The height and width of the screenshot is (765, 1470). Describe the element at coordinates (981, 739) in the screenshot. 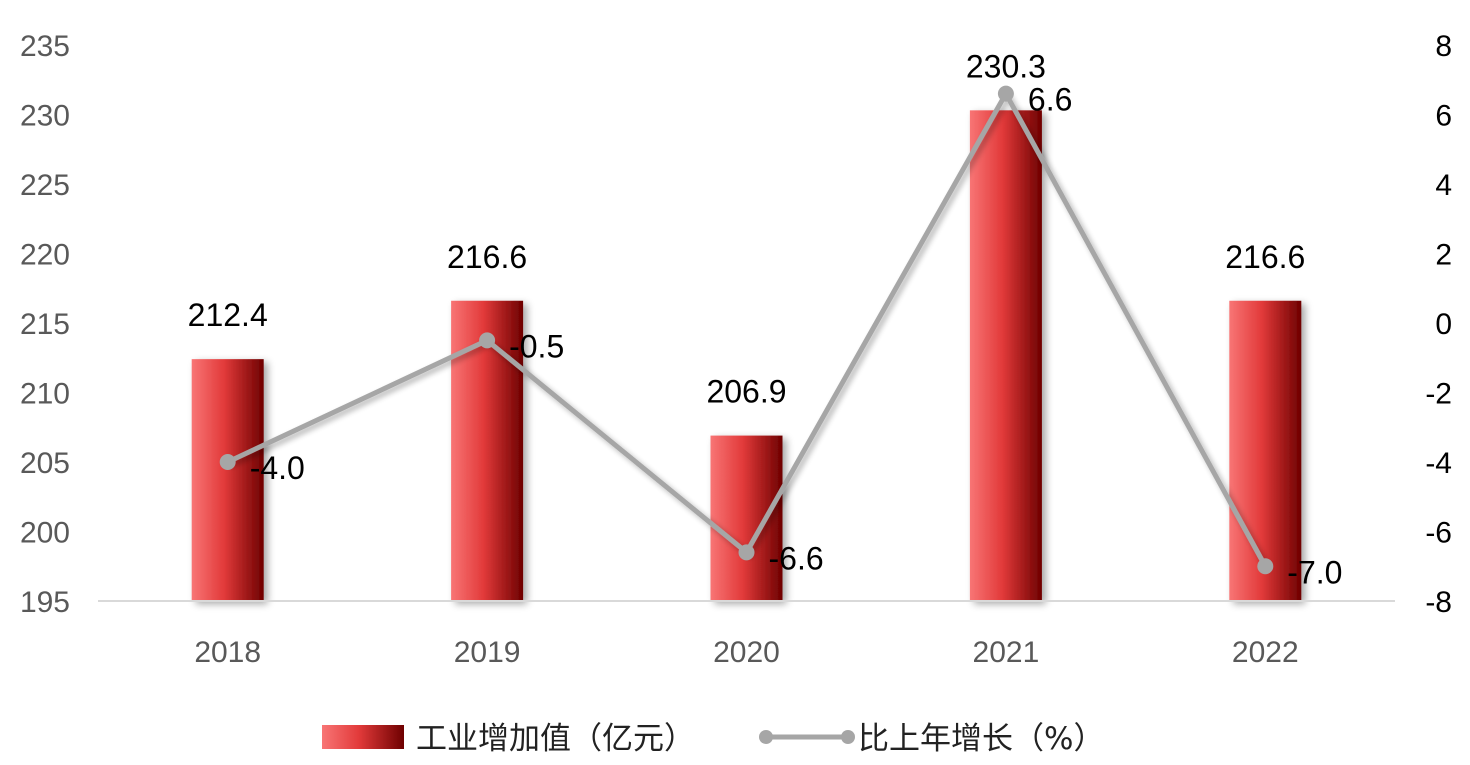

I see `legend-line-label: 比上年增长（%）` at that location.